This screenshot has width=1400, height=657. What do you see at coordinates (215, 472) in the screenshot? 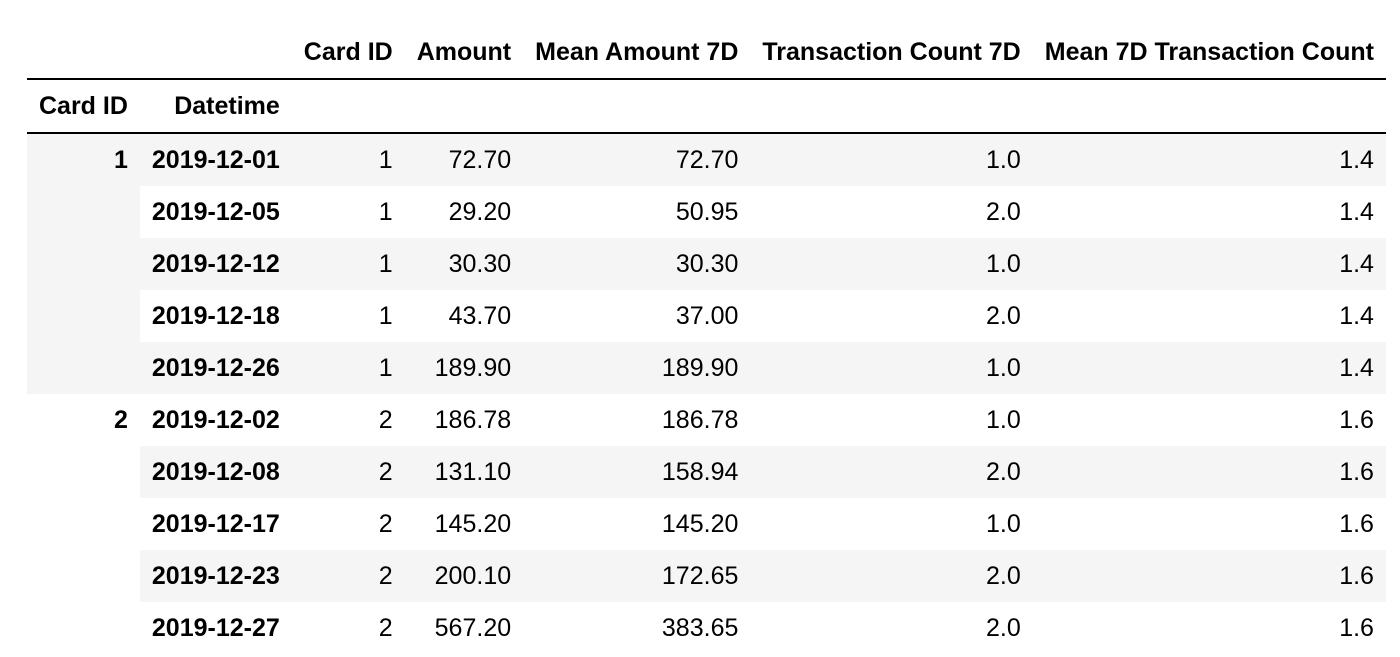
I see `row-header-datetime: 2019-12-08` at bounding box center [215, 472].